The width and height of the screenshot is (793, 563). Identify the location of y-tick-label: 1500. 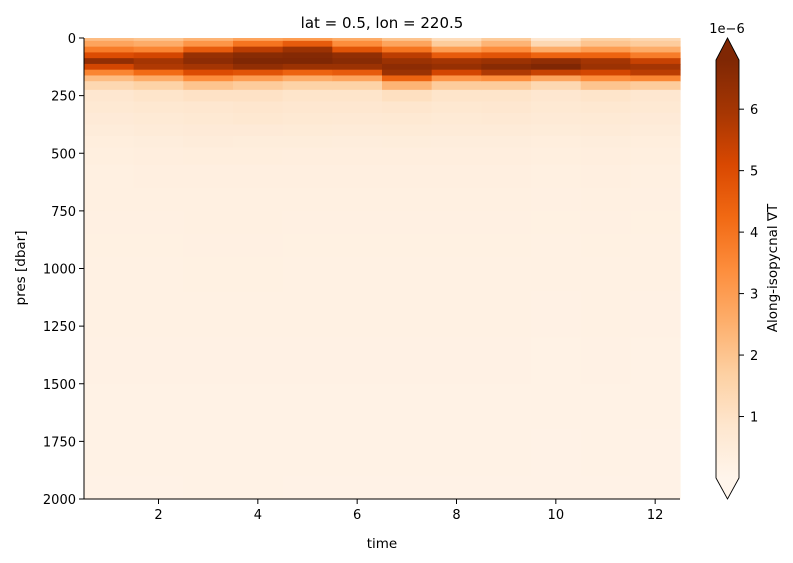
(59, 385).